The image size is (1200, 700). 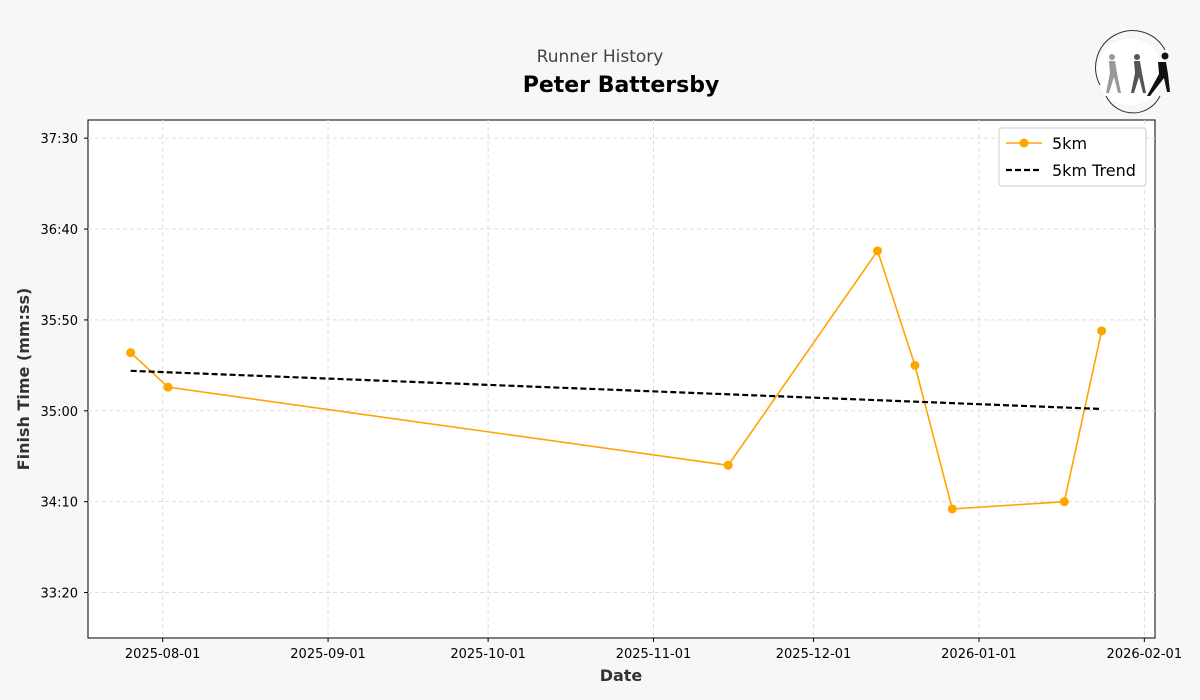 I want to click on y-tick-label: 35:50, so click(x=59, y=321).